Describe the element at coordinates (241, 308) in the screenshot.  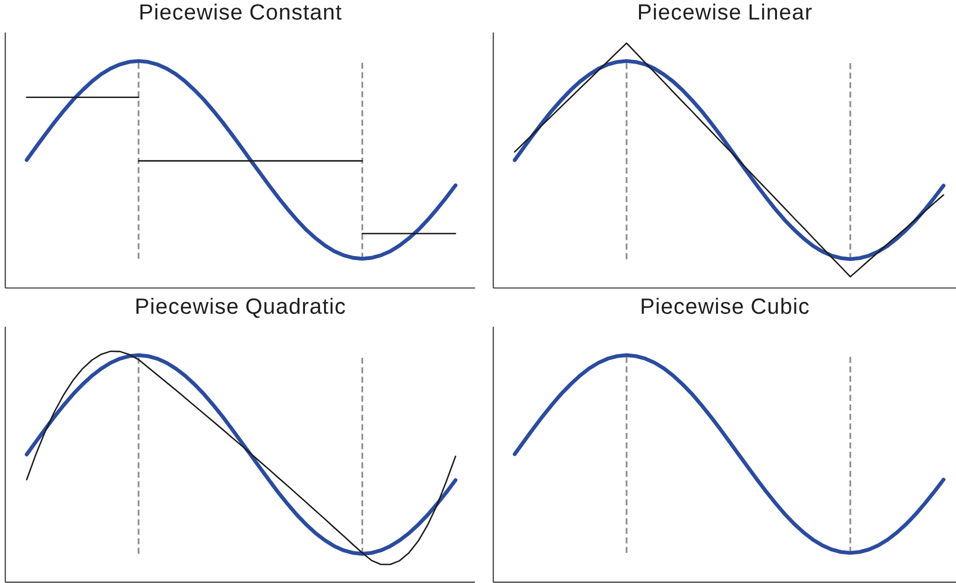
I see `chart-title: Piecewise Quadratic` at that location.